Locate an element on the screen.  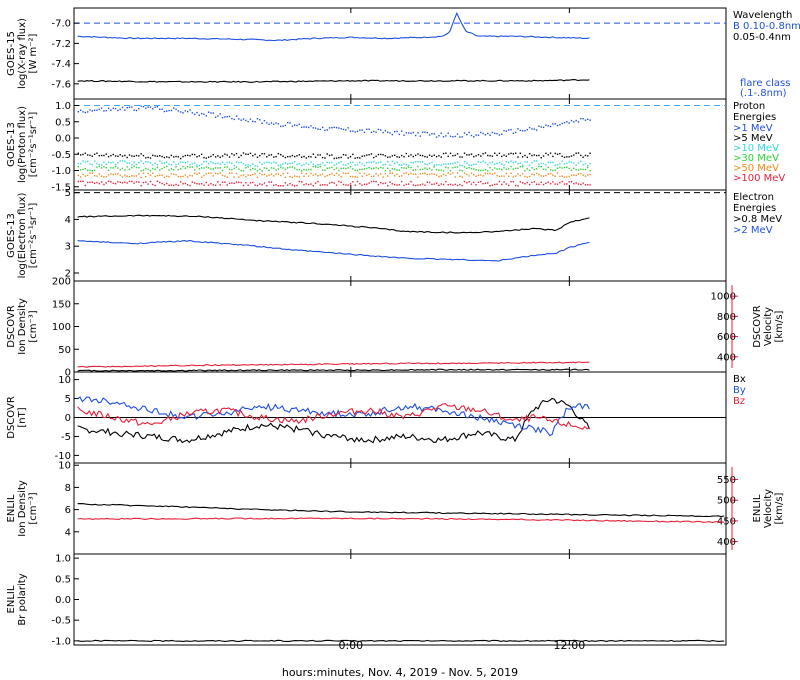
y-axis-label-line: [nT] is located at coordinates (22, 417).